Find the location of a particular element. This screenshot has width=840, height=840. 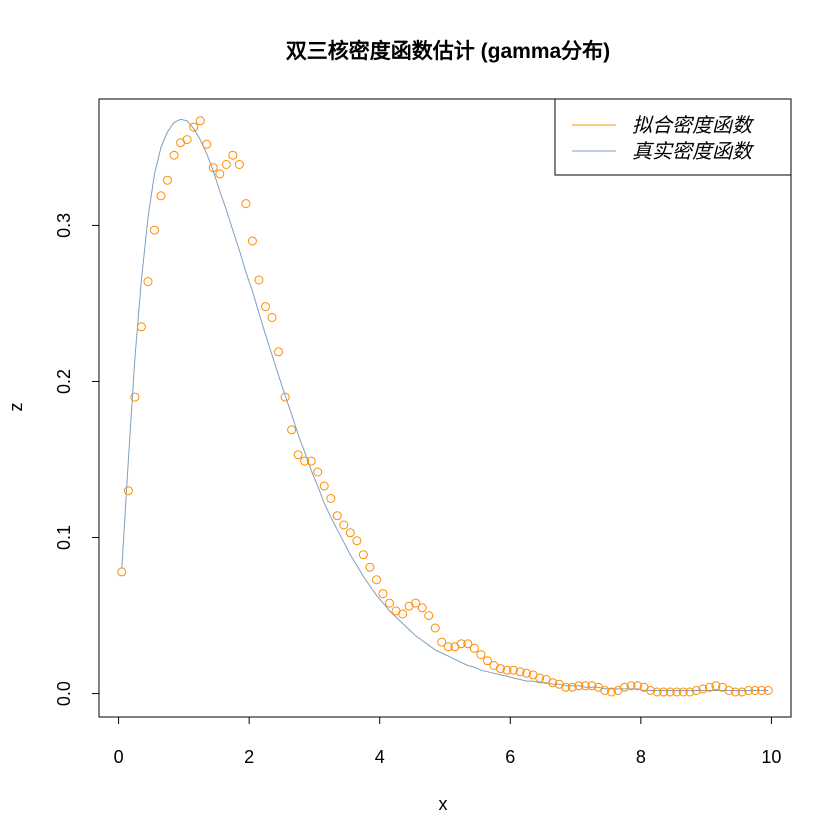

legend-box is located at coordinates (673, 137).